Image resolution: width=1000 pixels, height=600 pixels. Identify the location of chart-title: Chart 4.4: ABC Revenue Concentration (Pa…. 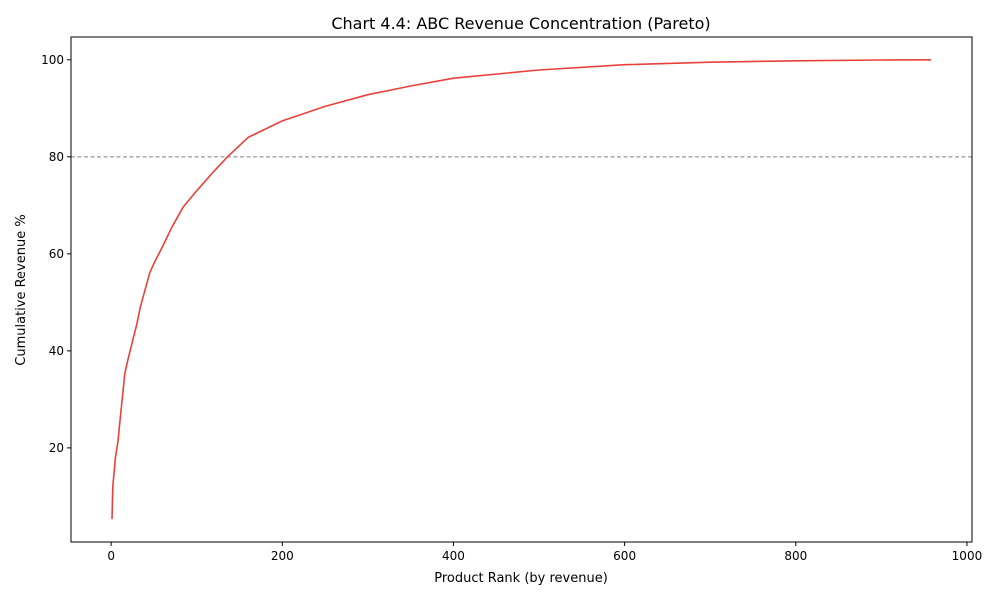
(520, 23).